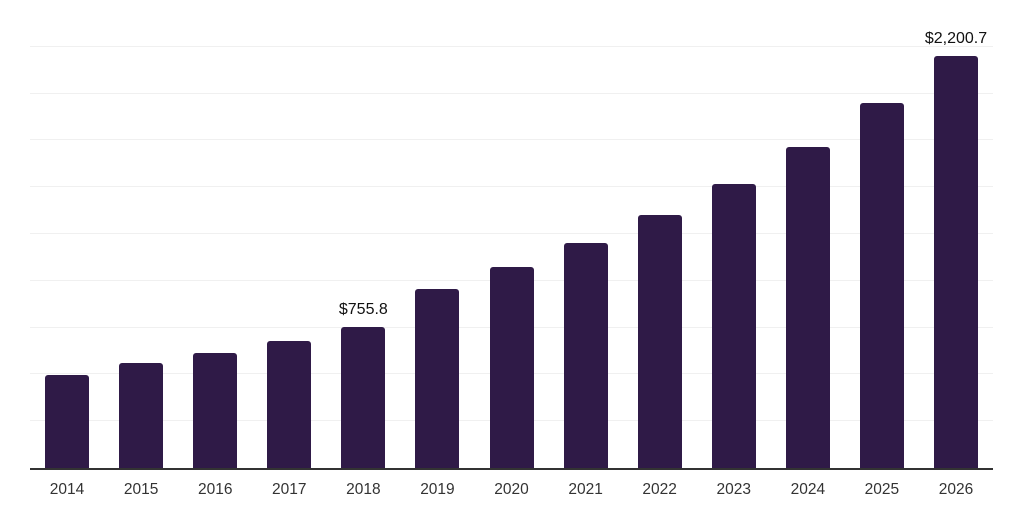 The width and height of the screenshot is (1024, 512). I want to click on bar-2021, so click(585, 355).